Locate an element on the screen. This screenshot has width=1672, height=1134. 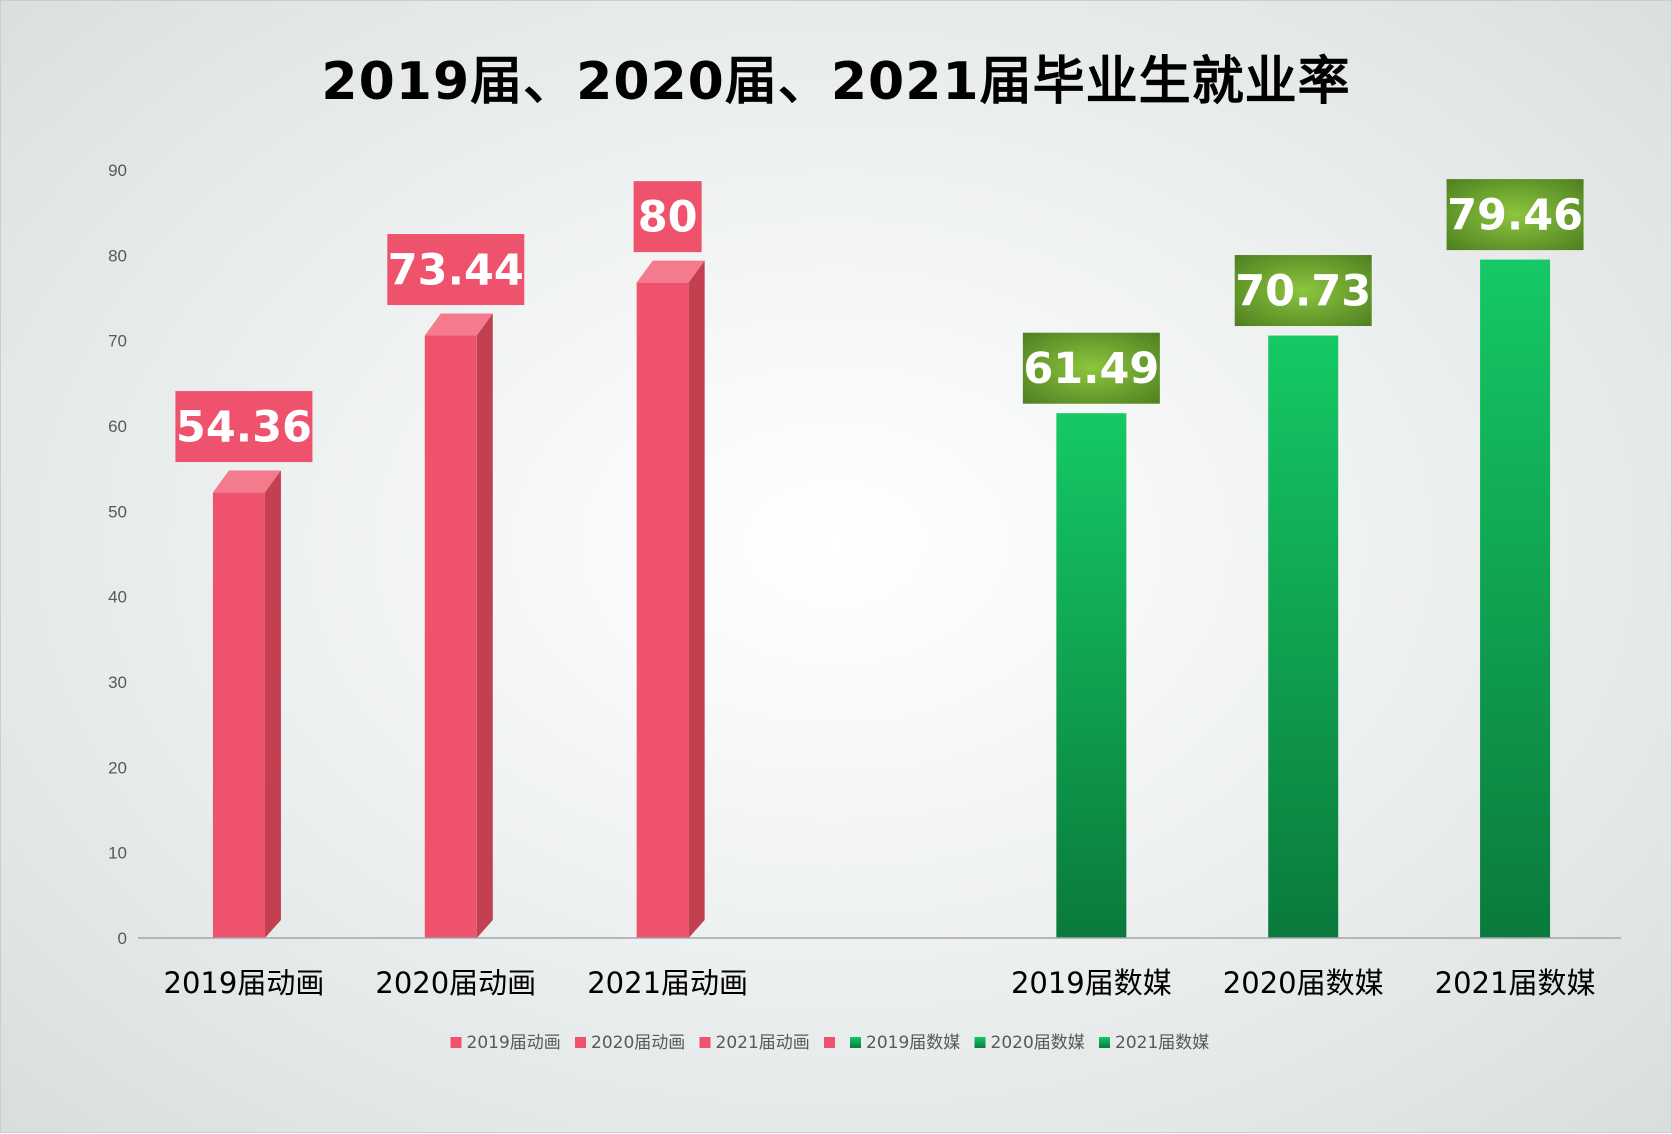
chart-title: 2019届、2020届、2021届毕业生就业率 is located at coordinates (836, 82).